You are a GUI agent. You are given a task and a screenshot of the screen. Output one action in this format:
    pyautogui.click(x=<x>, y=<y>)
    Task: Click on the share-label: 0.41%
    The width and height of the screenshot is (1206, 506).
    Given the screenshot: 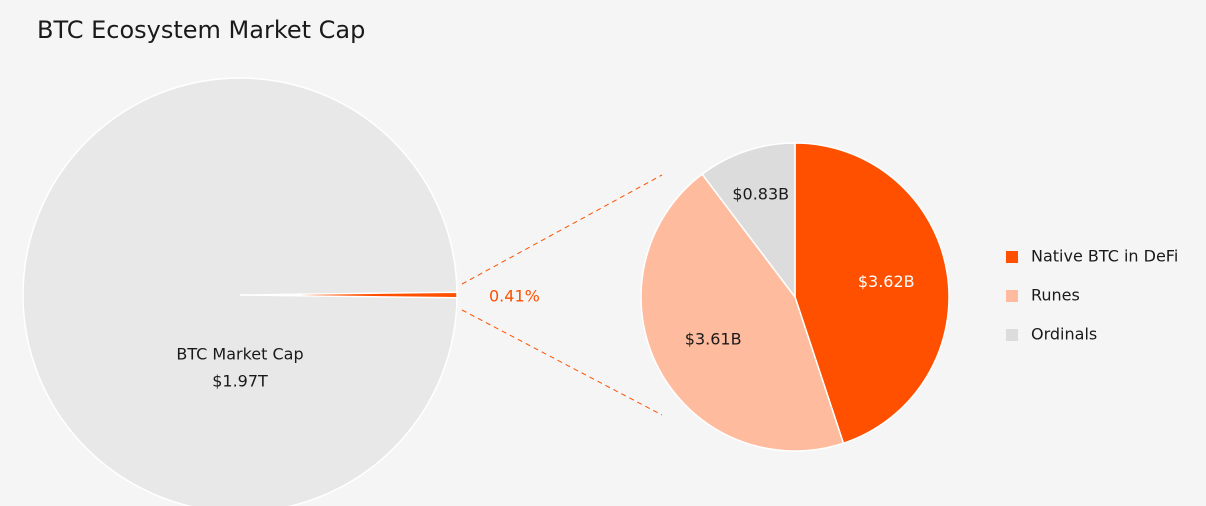 What is the action you would take?
    pyautogui.click(x=514, y=296)
    